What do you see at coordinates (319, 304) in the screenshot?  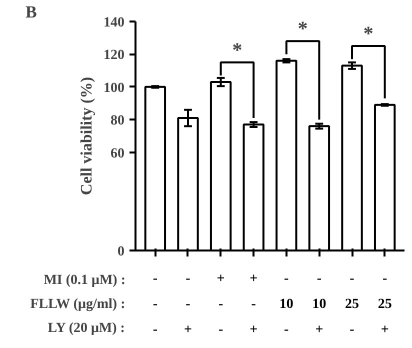 I see `x-tick-label: - 10 +` at bounding box center [319, 304].